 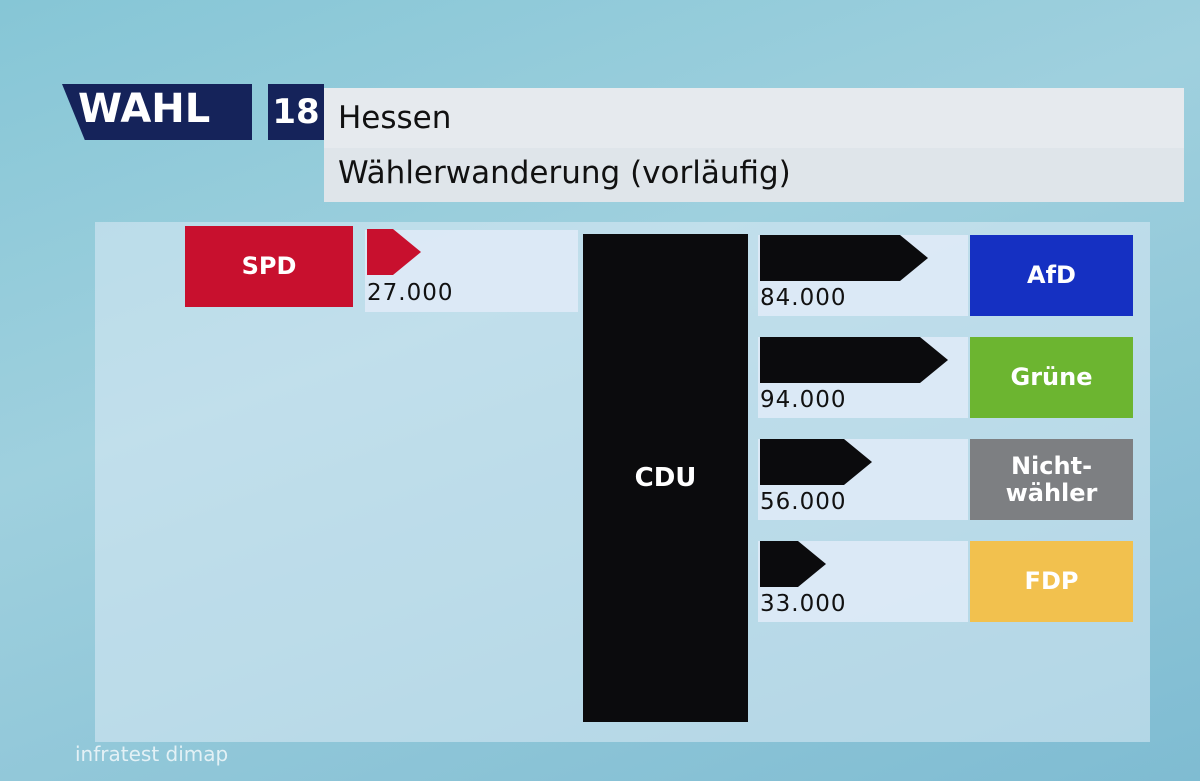 What do you see at coordinates (1051, 377) in the screenshot?
I see `party-box: Grüne` at bounding box center [1051, 377].